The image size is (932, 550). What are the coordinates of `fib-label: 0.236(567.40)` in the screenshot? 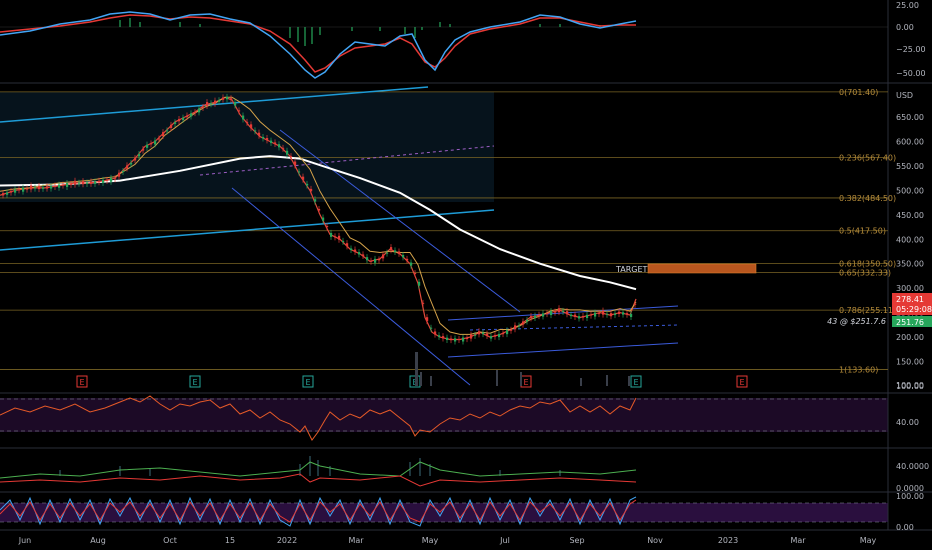 It's located at (867, 157).